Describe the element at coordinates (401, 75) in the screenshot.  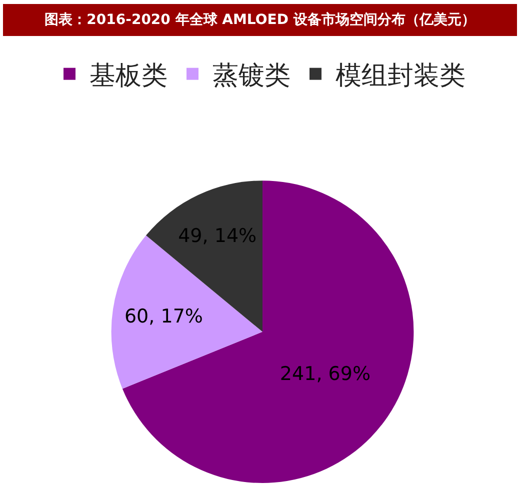
I see `legend-label: 模组封装类` at that location.